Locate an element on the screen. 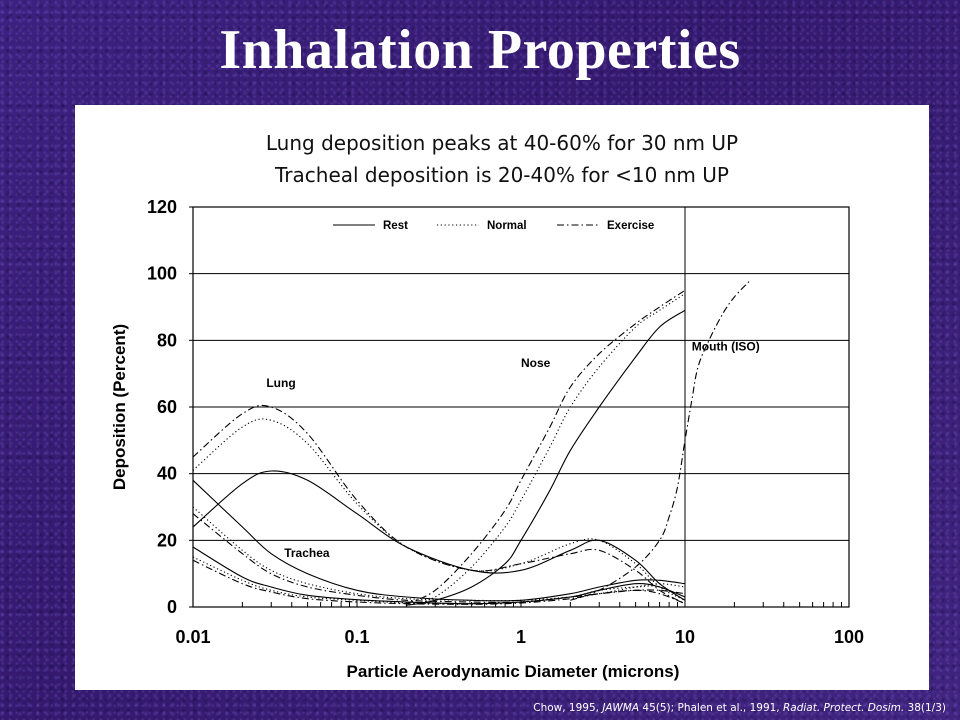 The width and height of the screenshot is (960, 720). y-tick-label: 60 is located at coordinates (167, 407).